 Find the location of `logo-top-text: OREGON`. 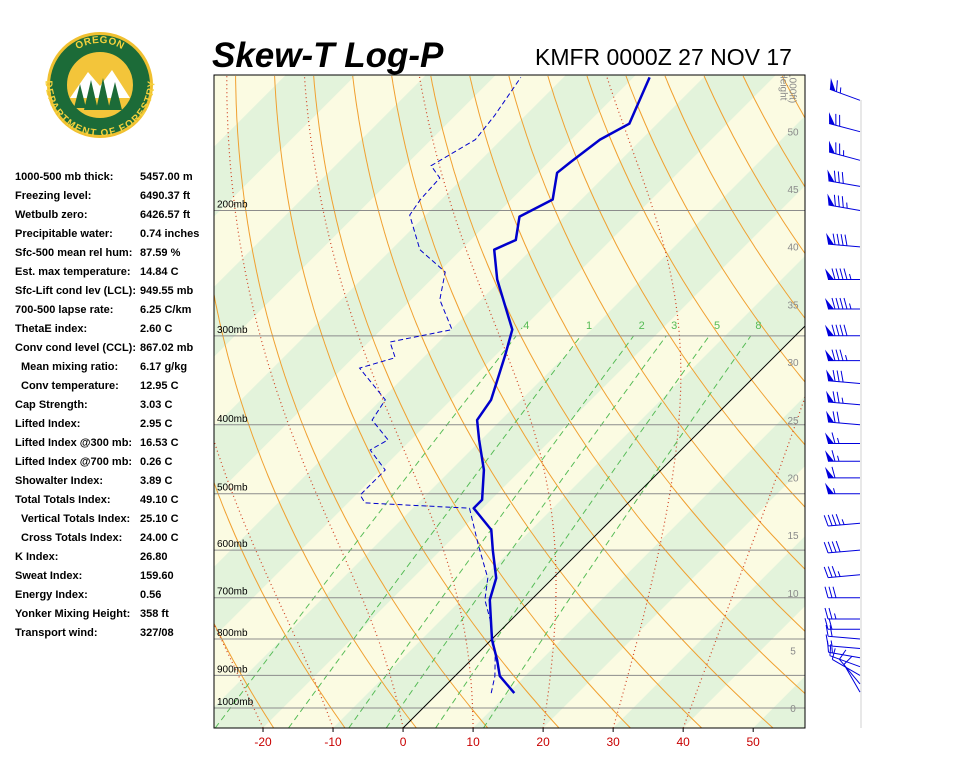

logo-top-text: OREGON is located at coordinates (100, 43).